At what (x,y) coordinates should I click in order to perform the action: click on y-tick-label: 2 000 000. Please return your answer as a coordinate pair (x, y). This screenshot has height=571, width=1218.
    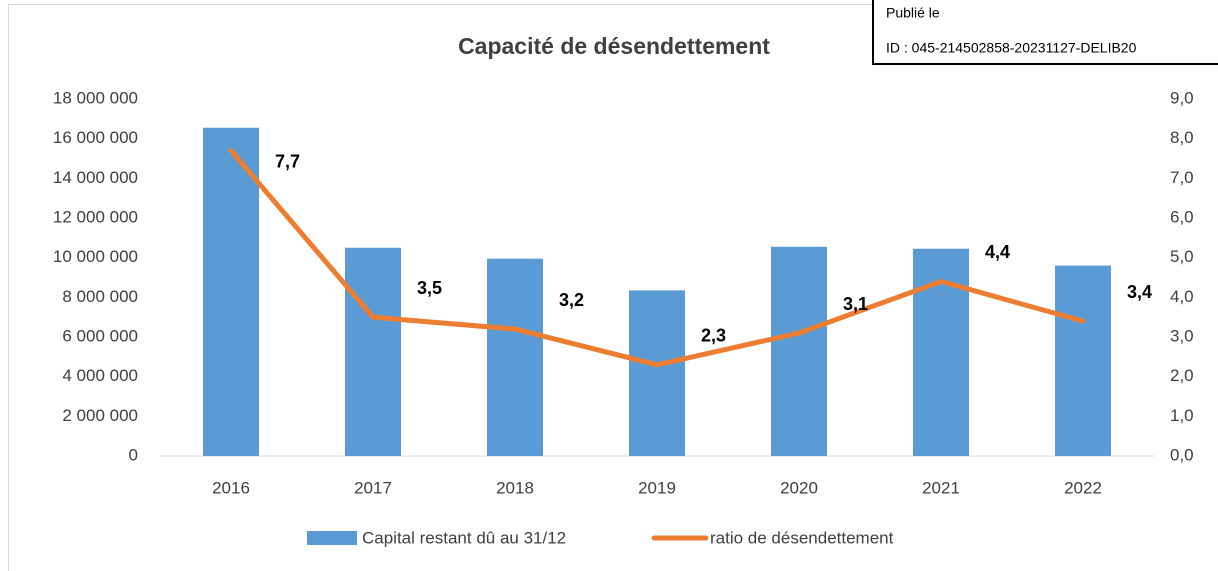
    Looking at the image, I should click on (100, 415).